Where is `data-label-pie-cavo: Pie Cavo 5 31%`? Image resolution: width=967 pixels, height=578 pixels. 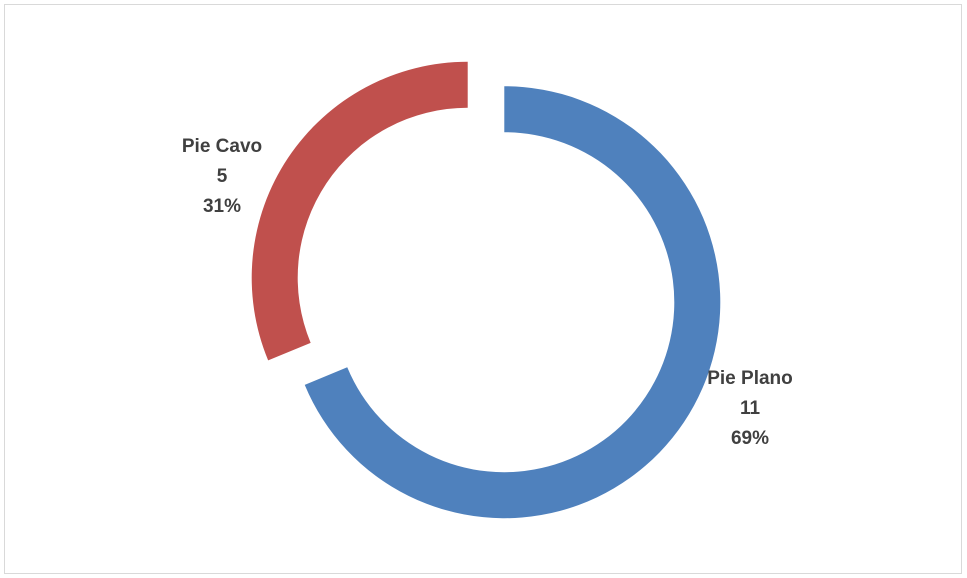
data-label-pie-cavo: Pie Cavo 5 31% is located at coordinates (222, 177).